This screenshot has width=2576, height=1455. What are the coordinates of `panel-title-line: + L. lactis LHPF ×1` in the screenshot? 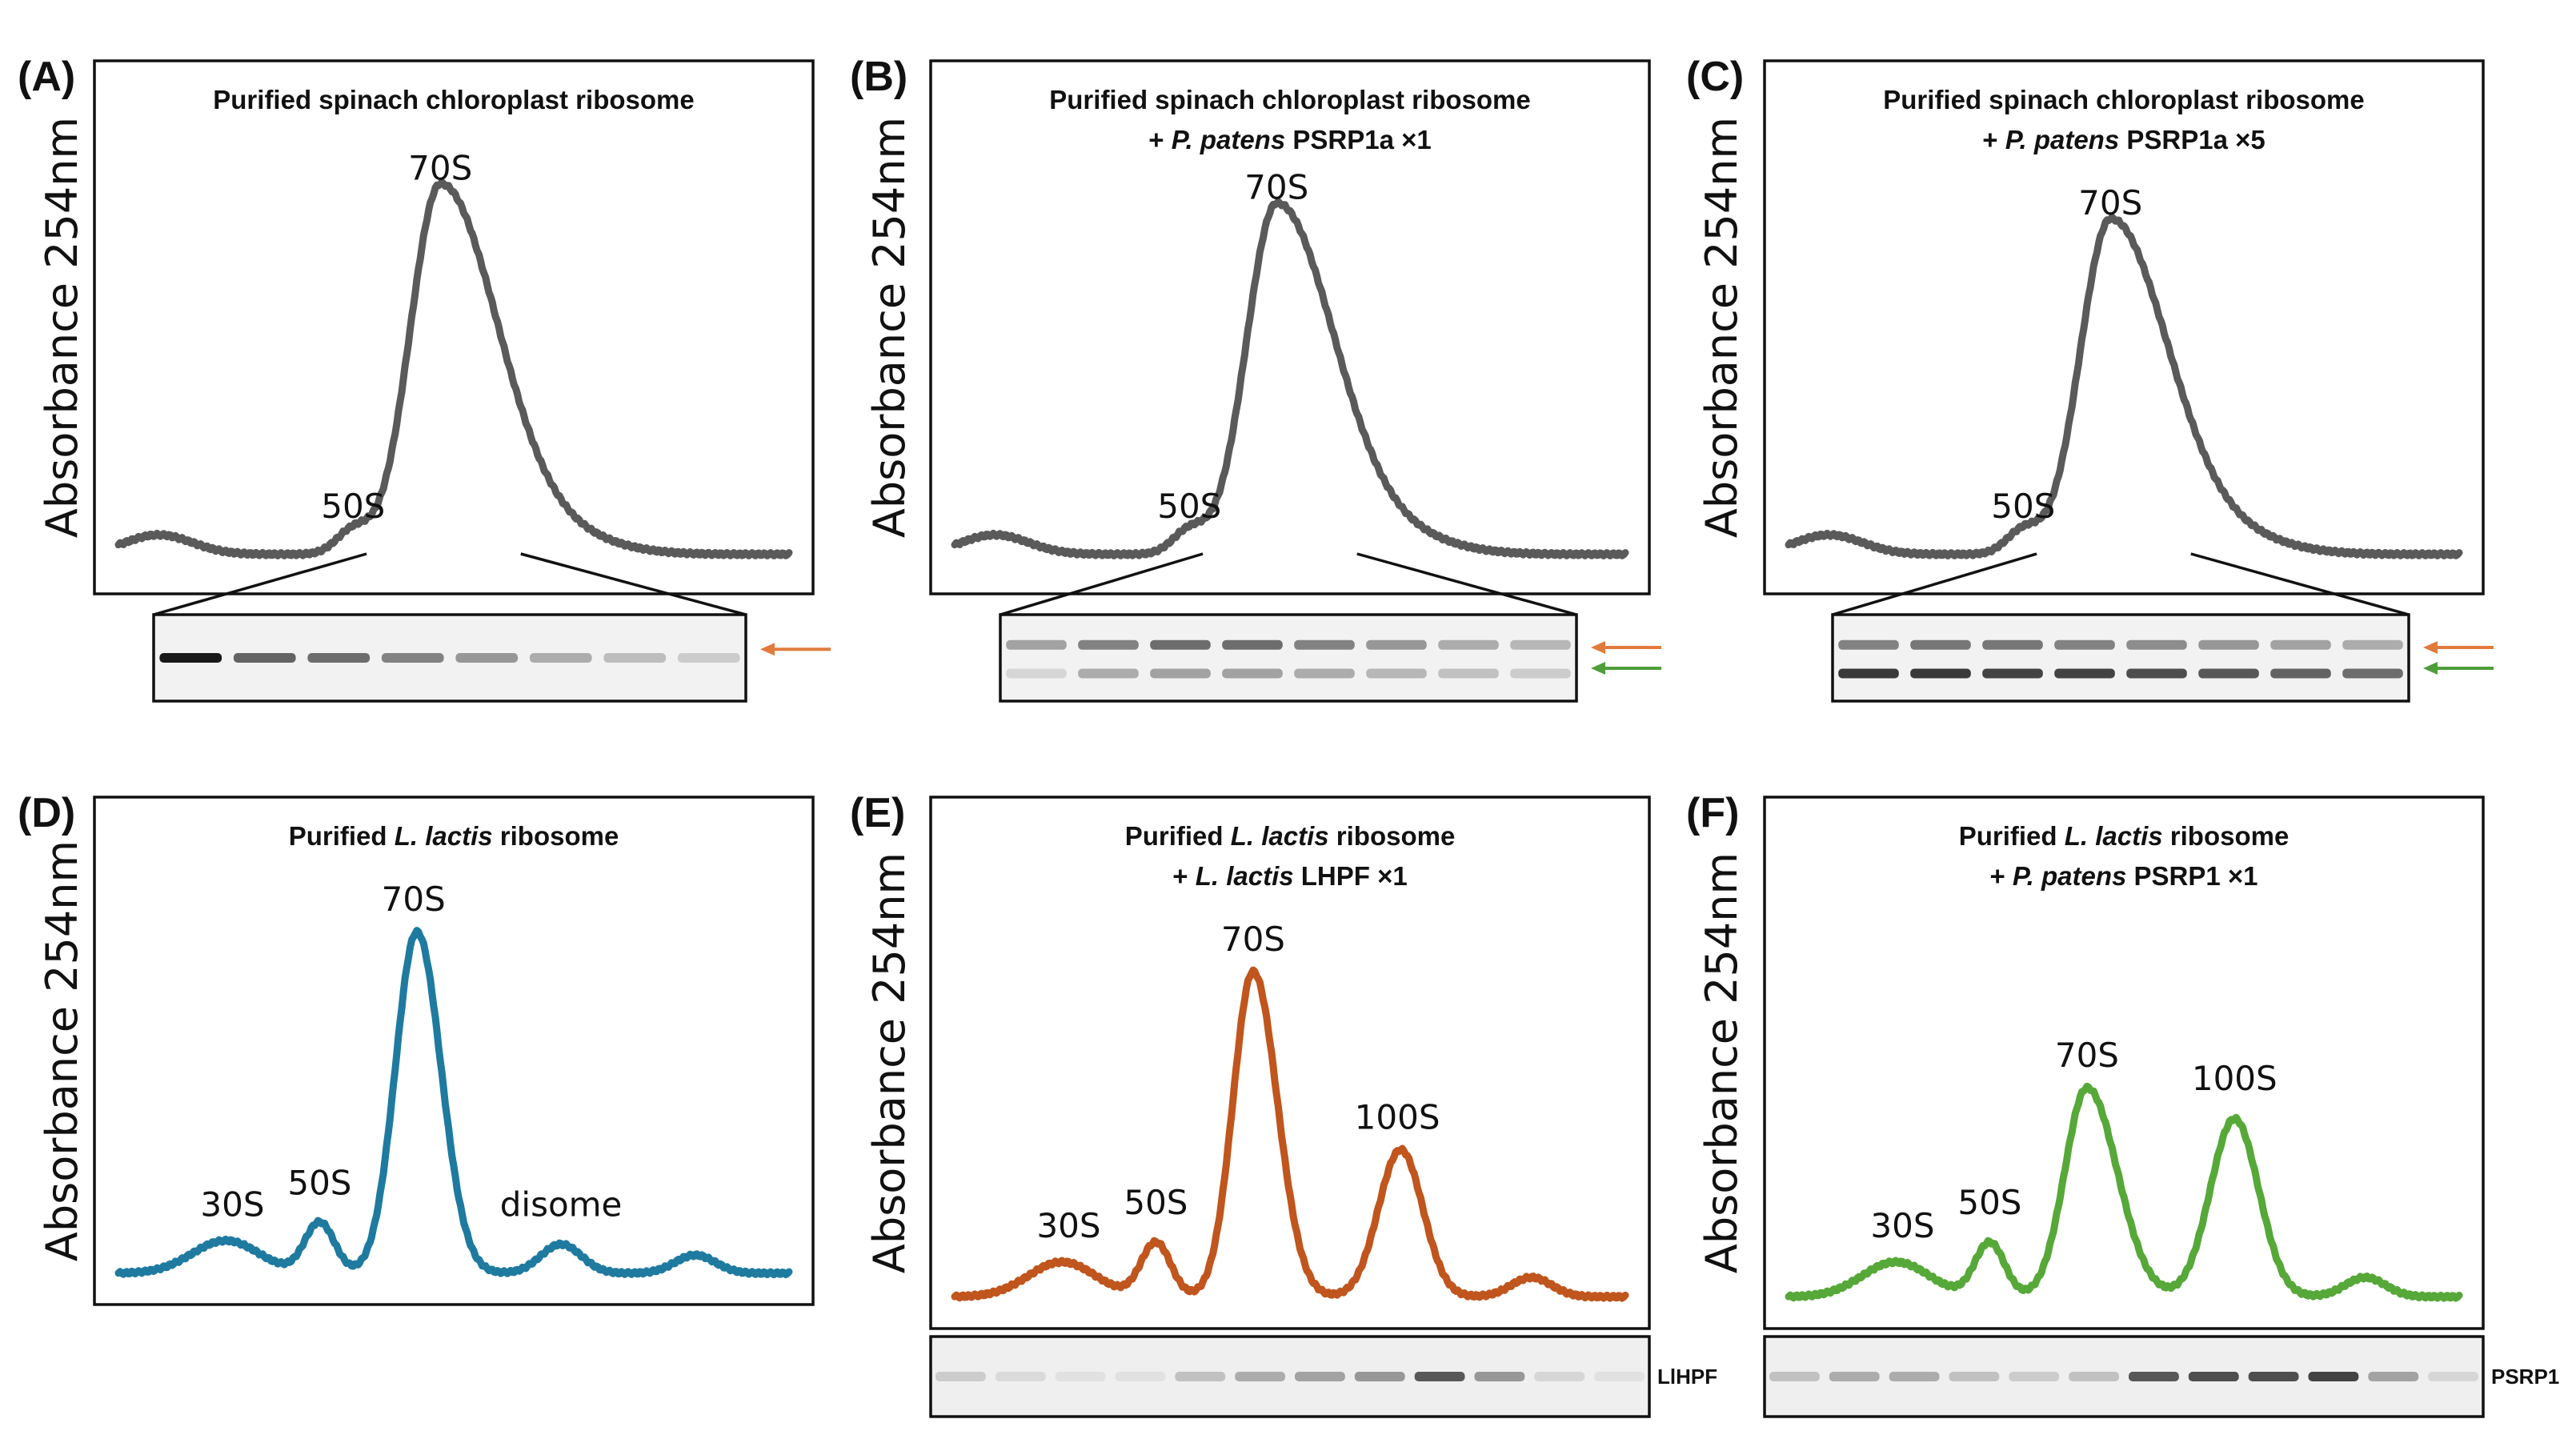 It's located at (1289, 876).